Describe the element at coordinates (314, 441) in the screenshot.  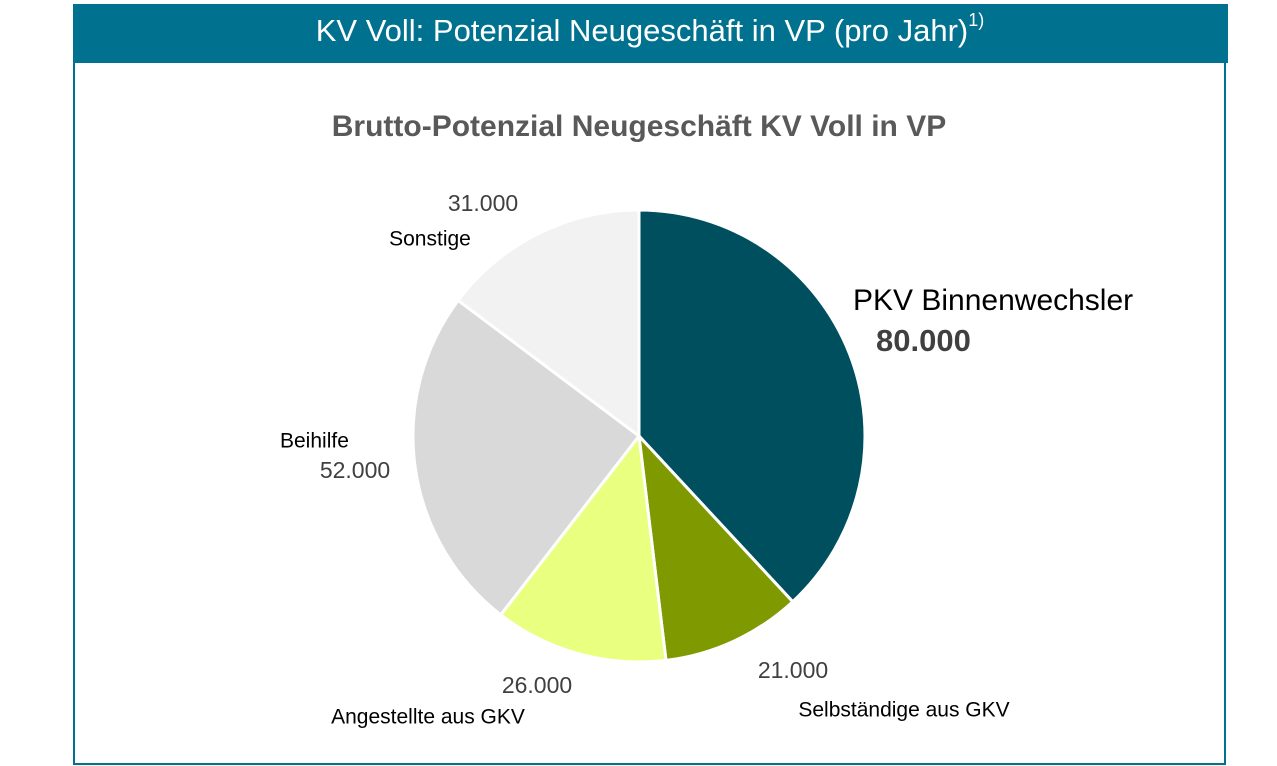
I see `slice-label: Beihilfe` at that location.